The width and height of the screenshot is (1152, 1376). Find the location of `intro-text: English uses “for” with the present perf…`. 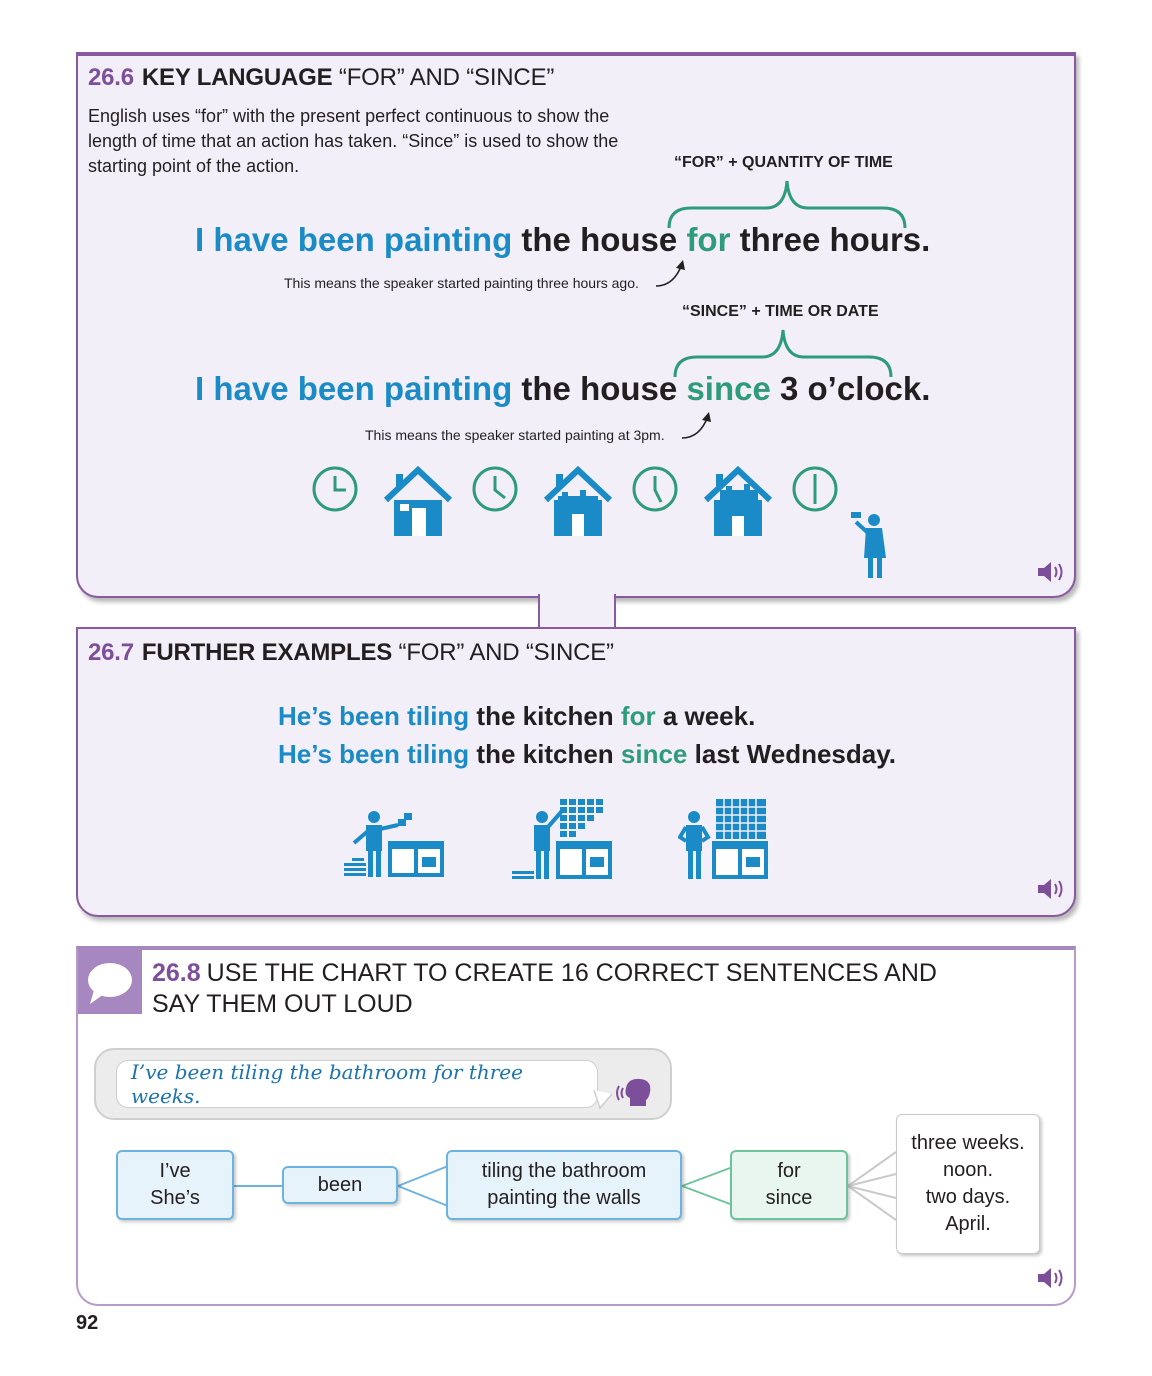

intro-text: English uses “for” with the present perf… is located at coordinates (353, 141).